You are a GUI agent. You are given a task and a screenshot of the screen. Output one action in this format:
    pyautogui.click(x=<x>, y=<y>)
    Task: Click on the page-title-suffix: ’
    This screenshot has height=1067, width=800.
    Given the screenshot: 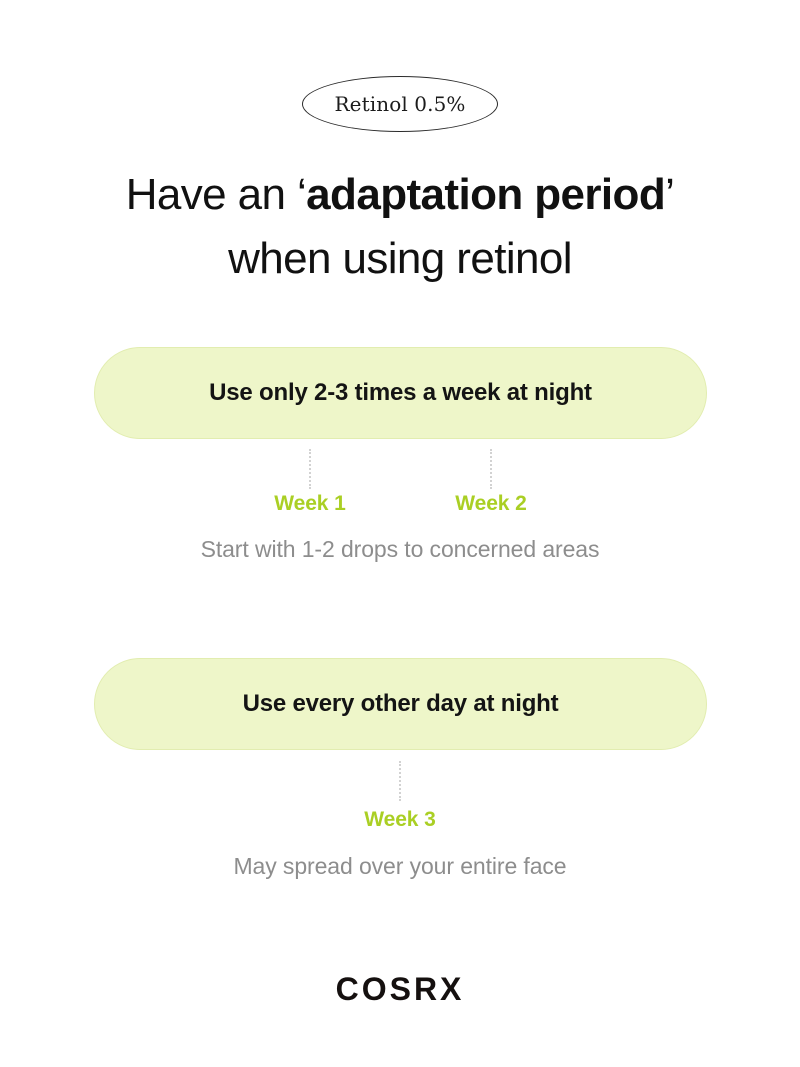 What is the action you would take?
    pyautogui.click(x=670, y=194)
    